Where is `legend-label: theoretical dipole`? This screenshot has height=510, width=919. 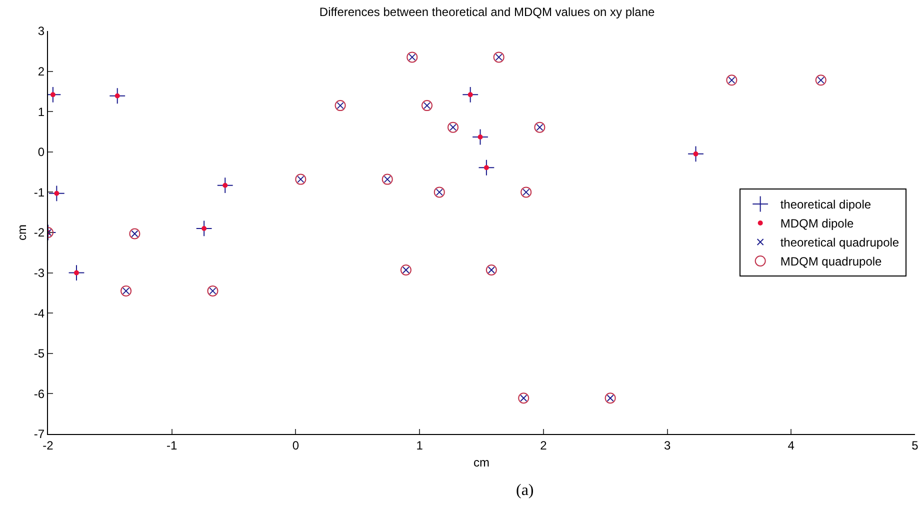 legend-label: theoretical dipole is located at coordinates (826, 205).